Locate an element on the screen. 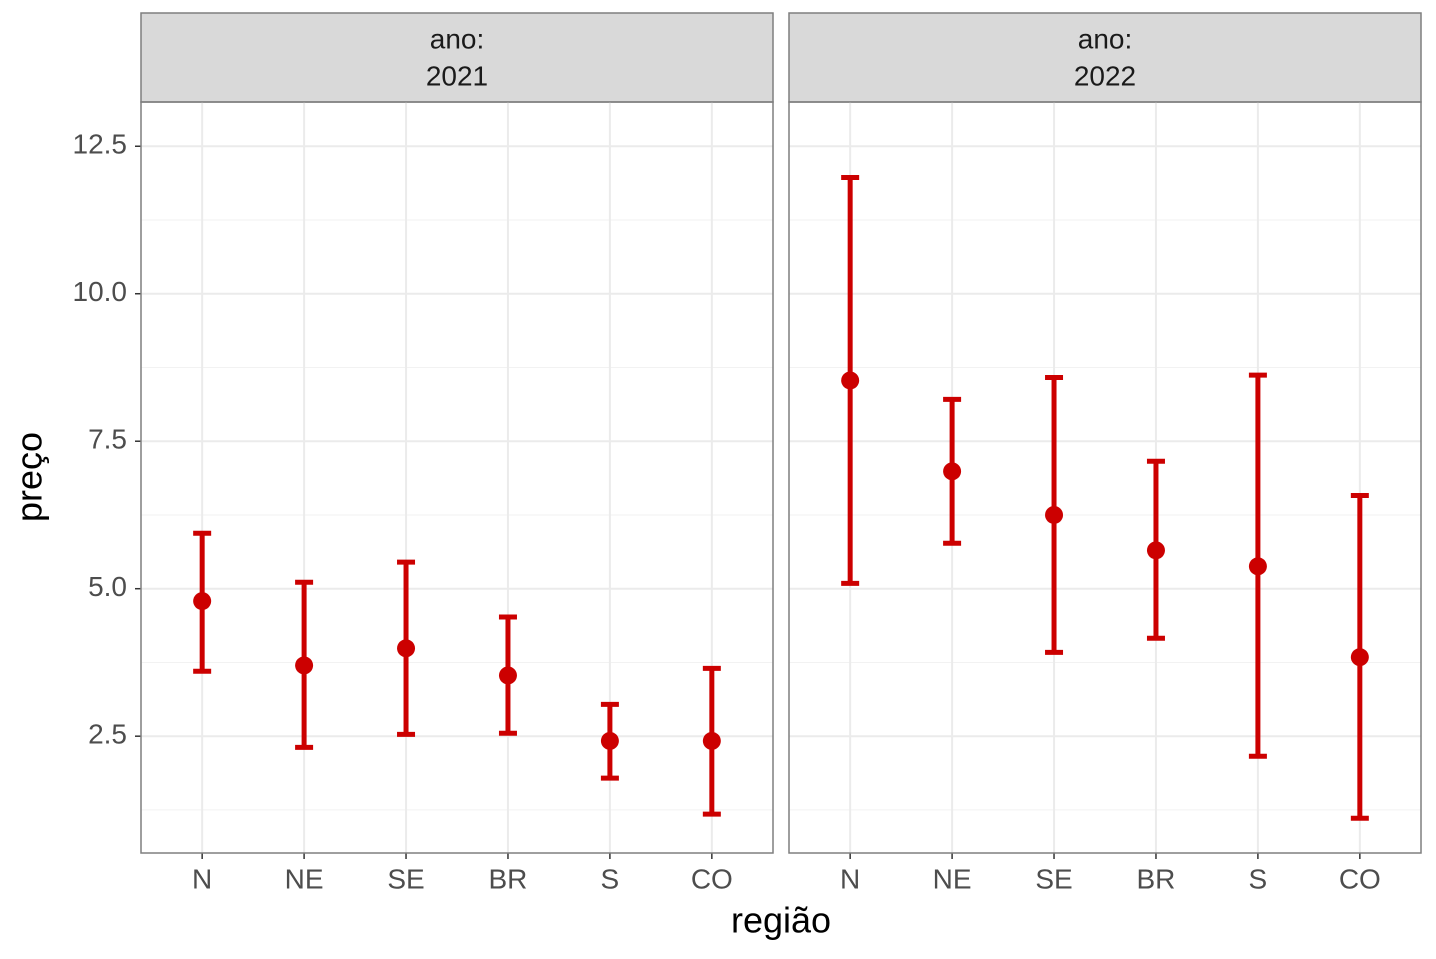  y-axis-title: preço is located at coordinates (29, 477).